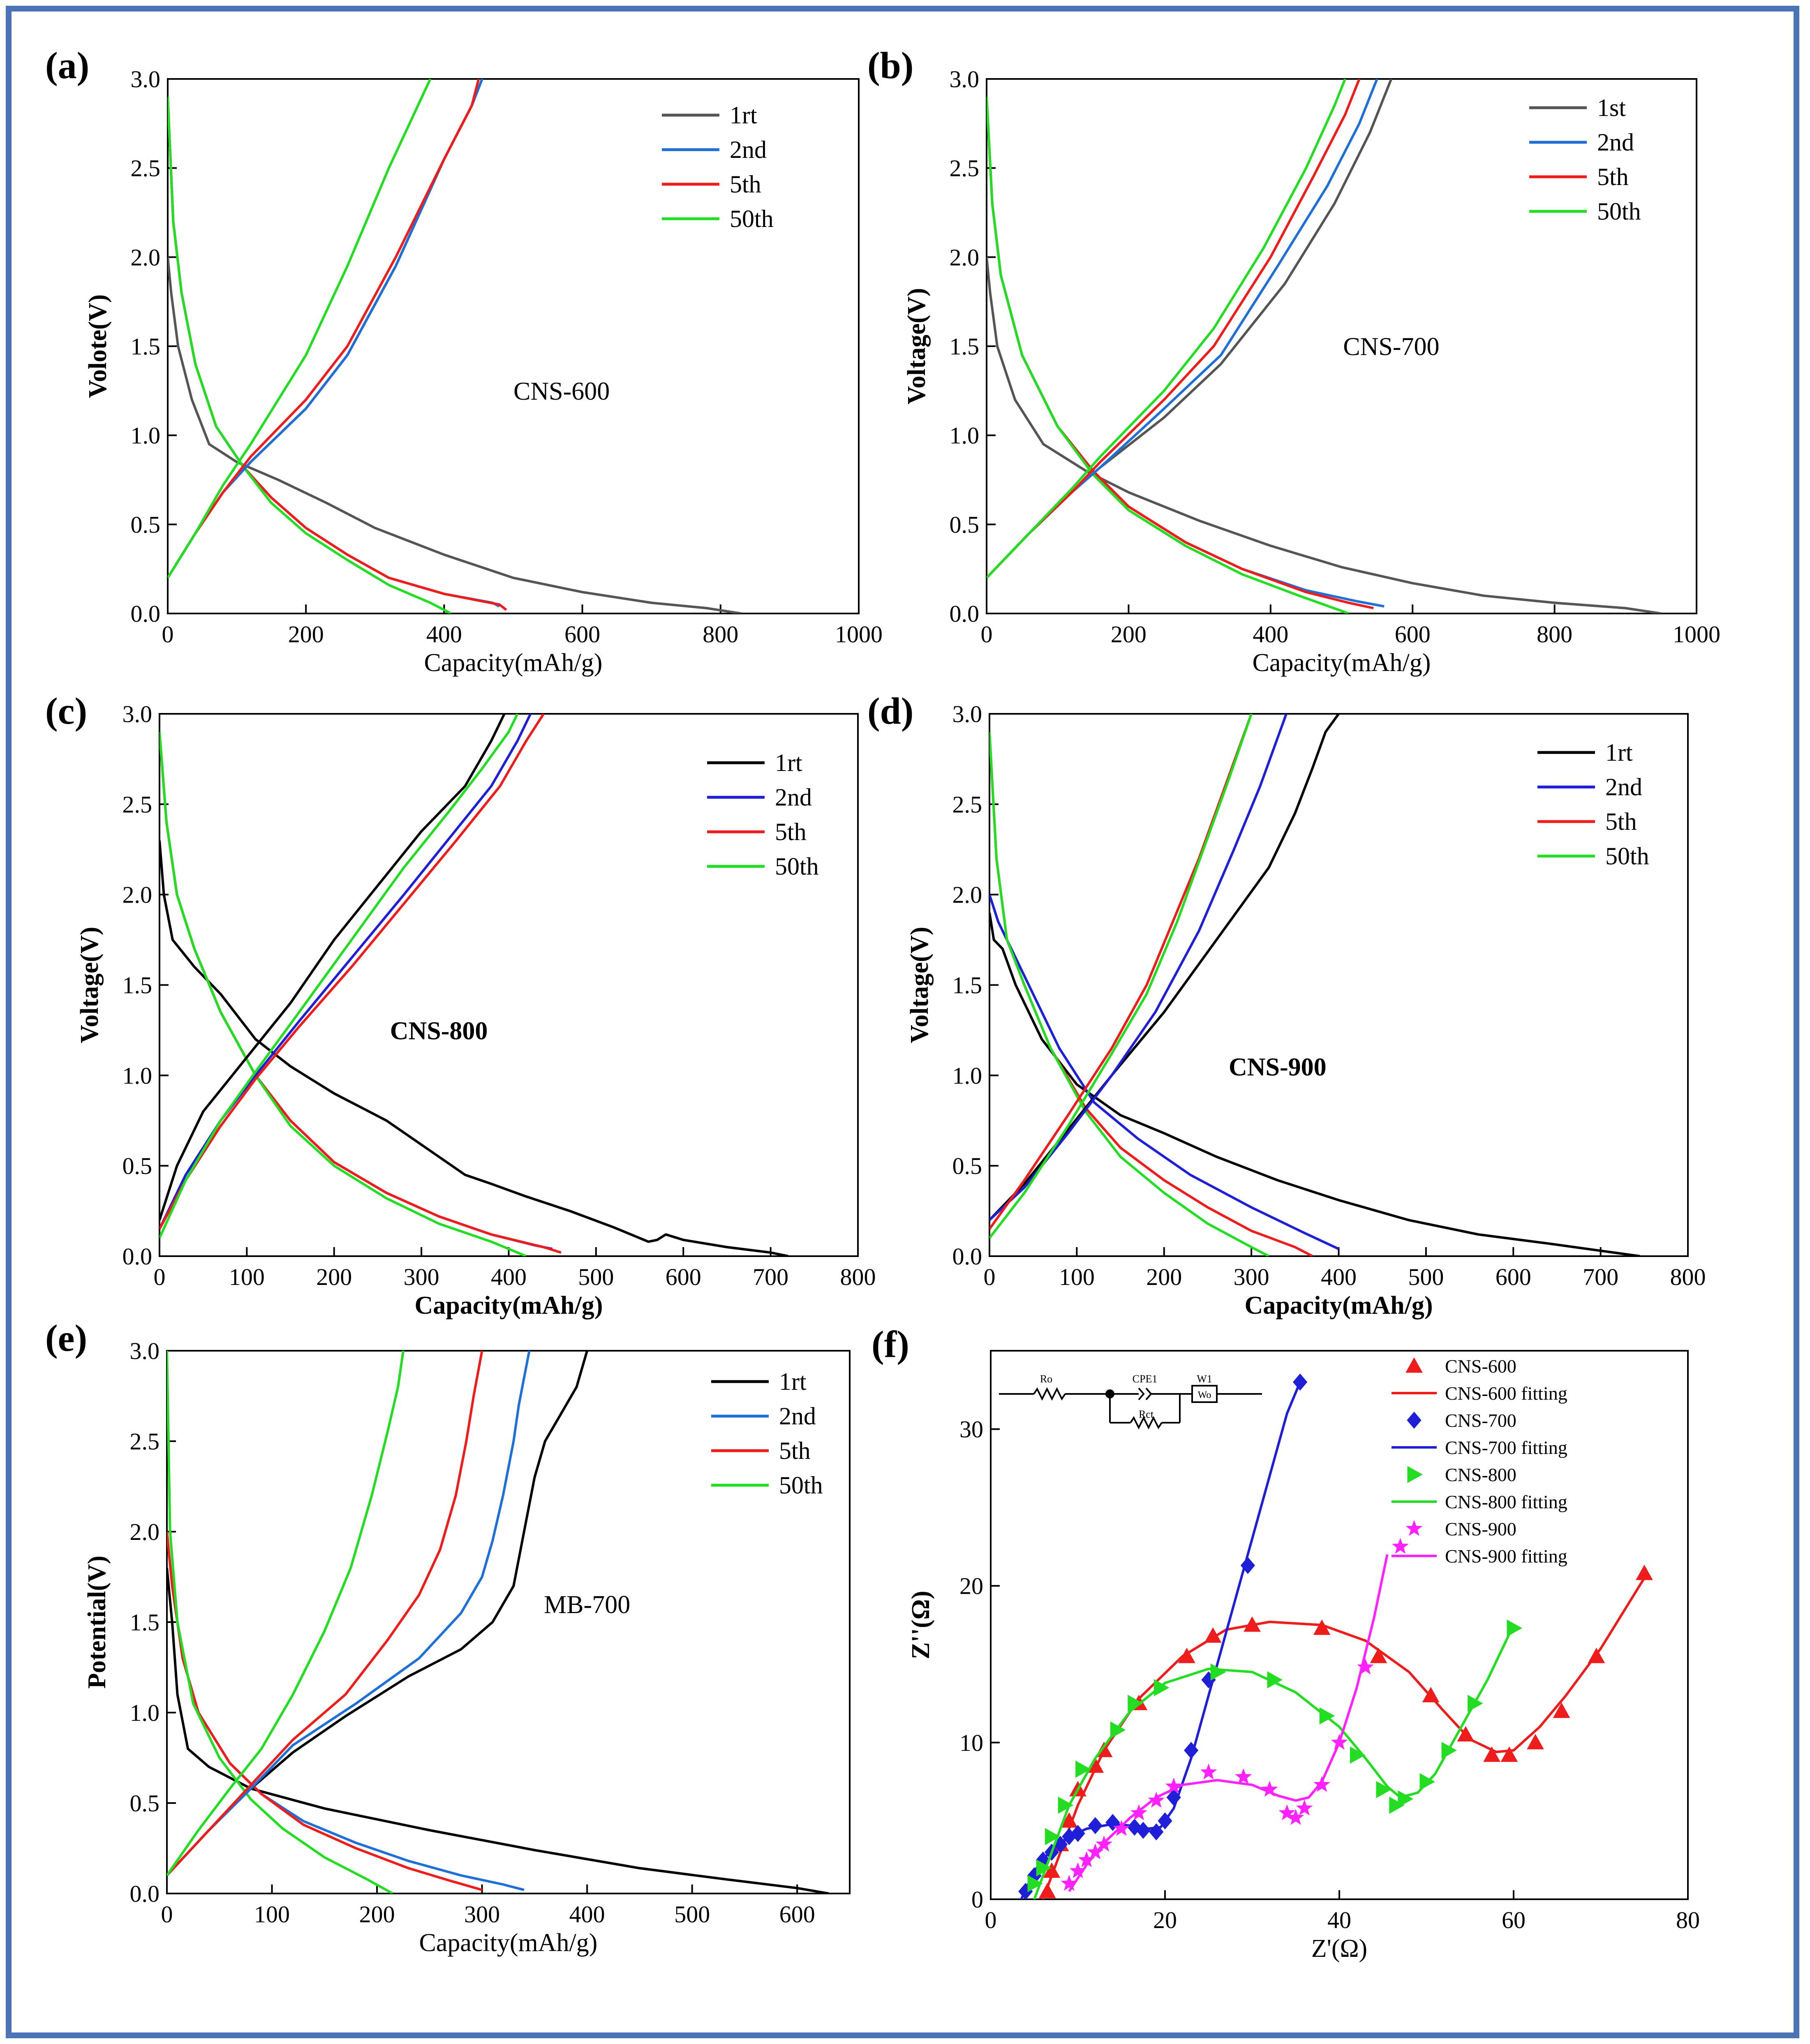  What do you see at coordinates (1506, 1501) in the screenshot?
I see `legend-label: CNS-800 fitting` at bounding box center [1506, 1501].